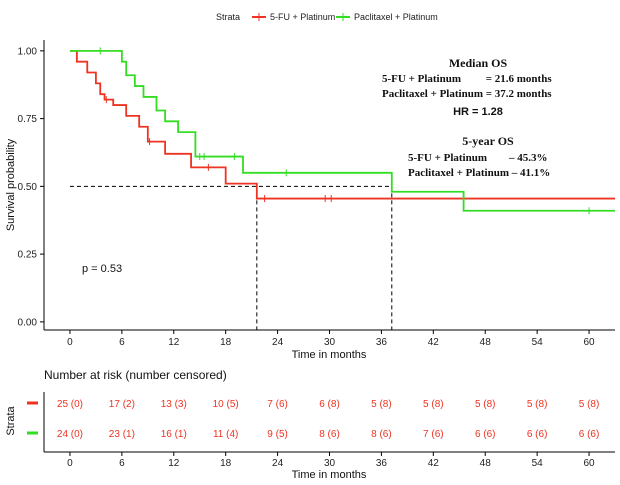  What do you see at coordinates (28, 322) in the screenshot?
I see `y-tick-label: 0.00` at bounding box center [28, 322].